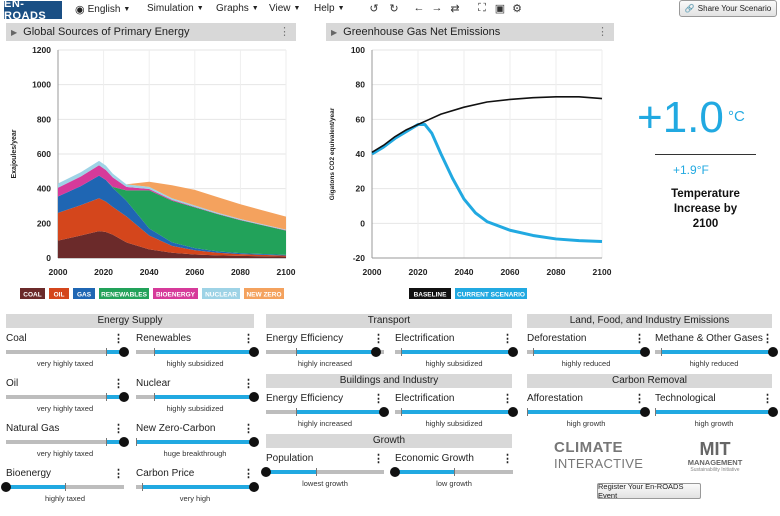 The image size is (780, 516). What do you see at coordinates (456, 416) in the screenshot?
I see `buildings-electrification-slider: Electrification ⋮ highly subsidized` at bounding box center [456, 416].